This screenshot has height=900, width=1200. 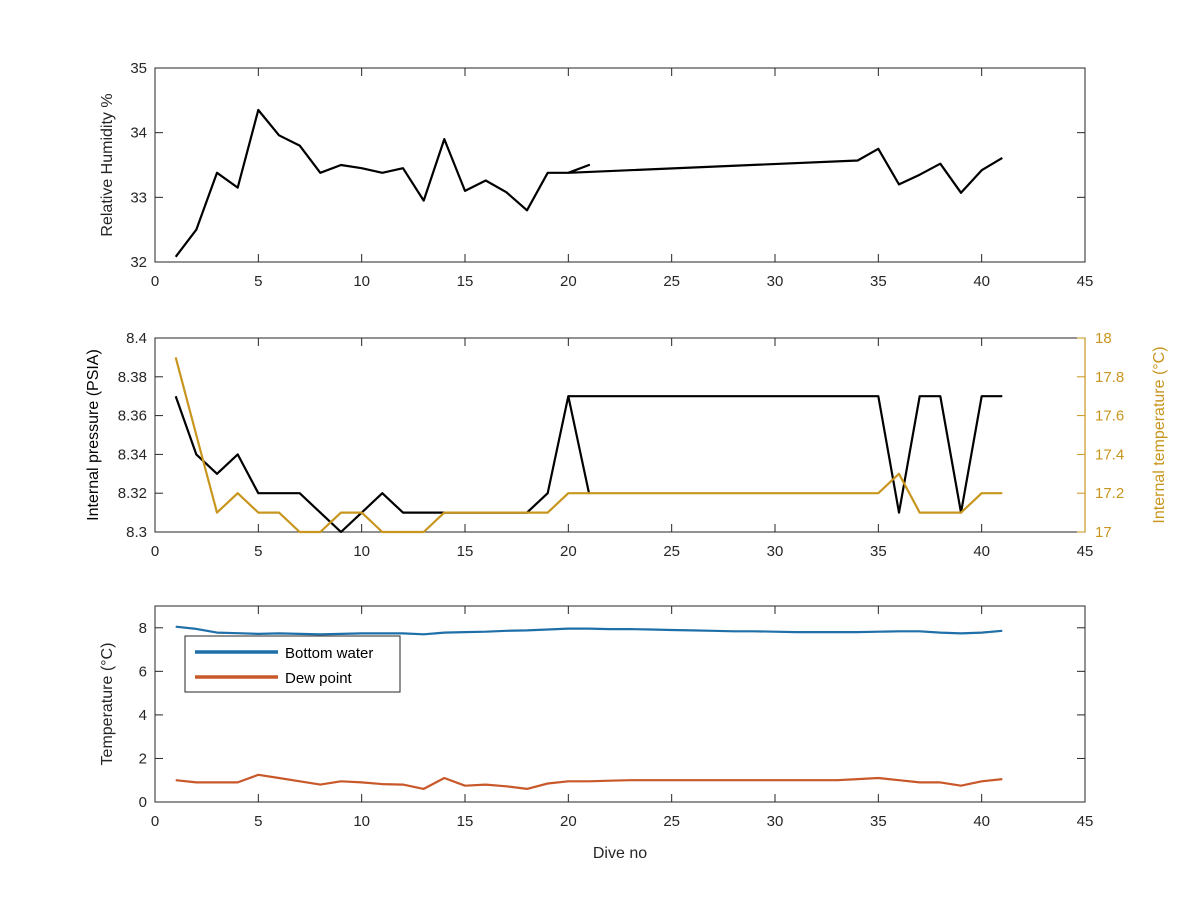 What do you see at coordinates (138, 68) in the screenshot?
I see `y-tick-label: 35` at bounding box center [138, 68].